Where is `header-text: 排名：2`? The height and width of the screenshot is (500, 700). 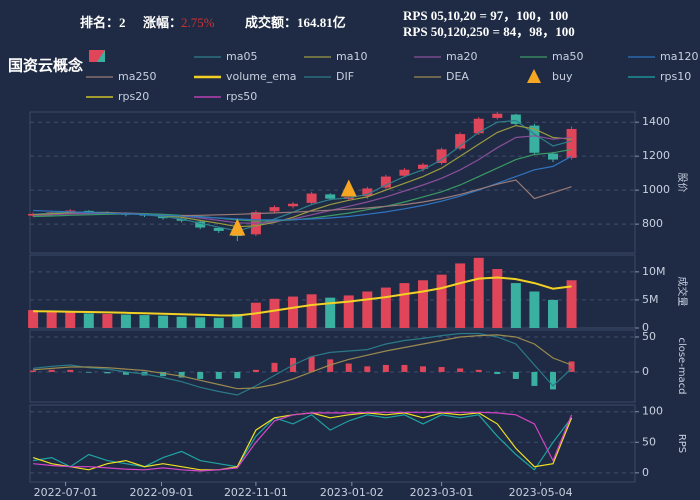 header-text: 排名：2 is located at coordinates (103, 22).